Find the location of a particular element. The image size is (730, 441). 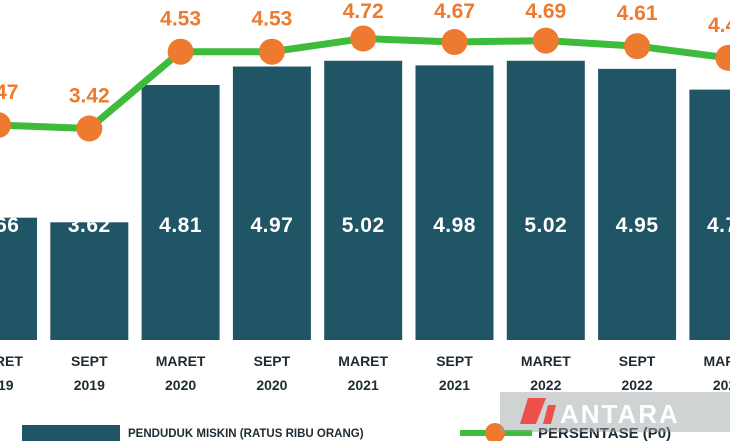

legend-line-marker is located at coordinates (495, 432).